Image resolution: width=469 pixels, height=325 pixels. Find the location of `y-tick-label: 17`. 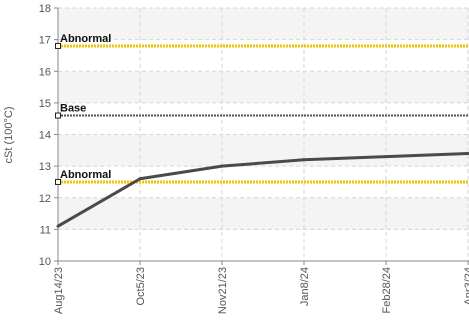

y-tick-label: 17 is located at coordinates (45, 41).